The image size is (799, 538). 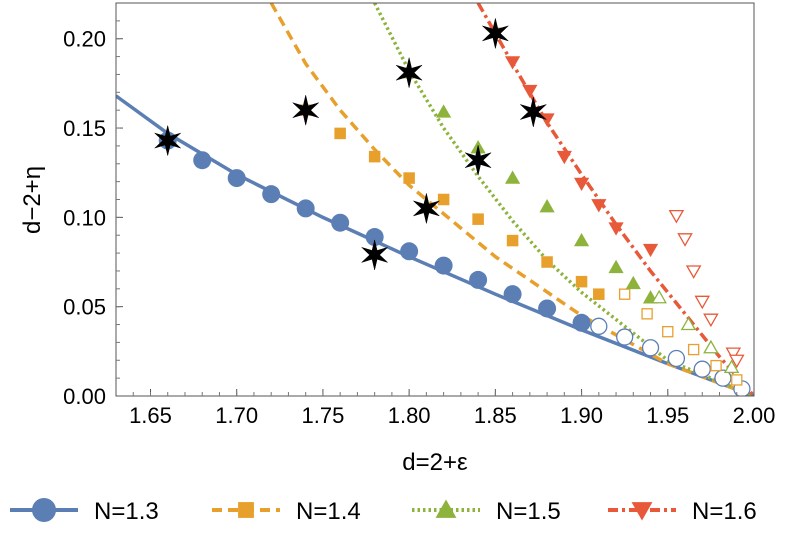 I want to click on y-tick-label: 0.05, so click(x=84, y=307).